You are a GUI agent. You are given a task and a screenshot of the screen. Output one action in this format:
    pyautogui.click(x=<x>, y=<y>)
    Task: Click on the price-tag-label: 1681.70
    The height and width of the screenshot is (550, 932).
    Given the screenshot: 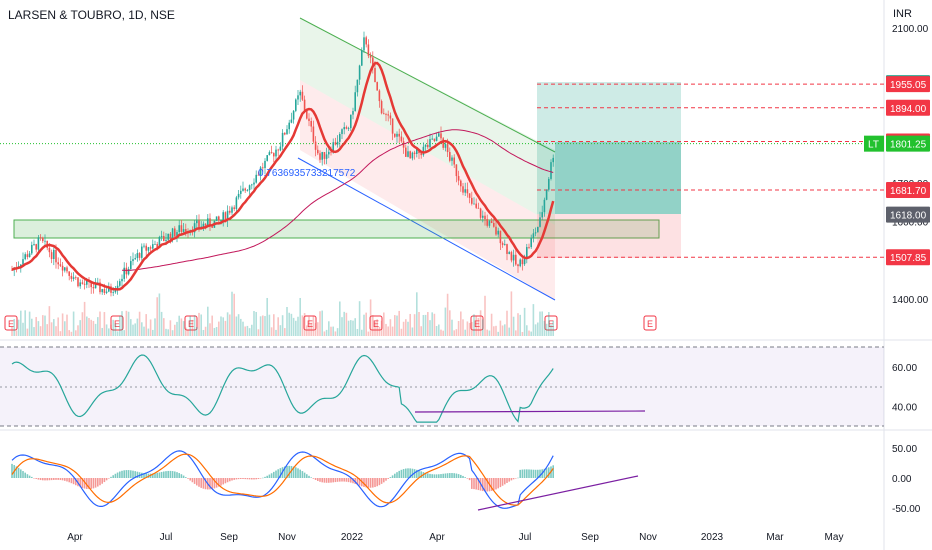 What is the action you would take?
    pyautogui.click(x=908, y=191)
    